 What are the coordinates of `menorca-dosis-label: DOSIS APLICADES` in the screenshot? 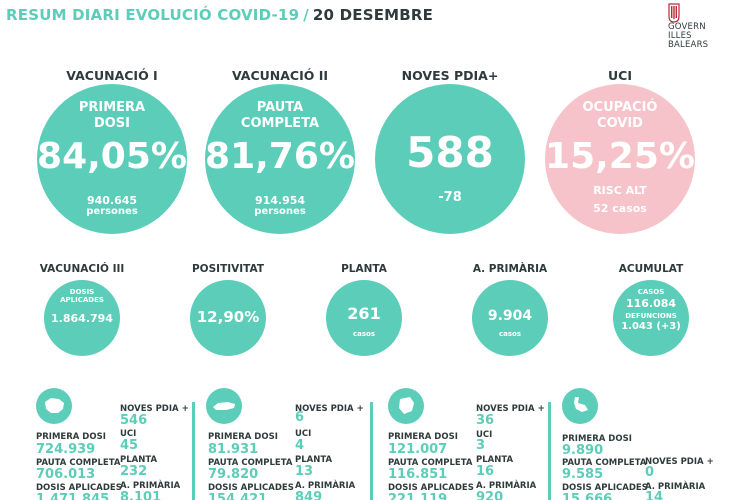 It's located at (251, 488).